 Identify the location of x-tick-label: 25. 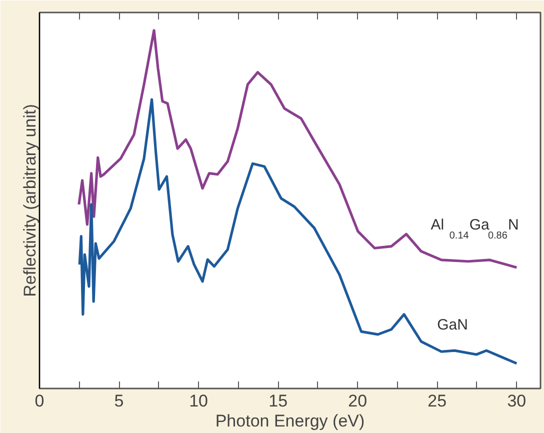
(437, 401).